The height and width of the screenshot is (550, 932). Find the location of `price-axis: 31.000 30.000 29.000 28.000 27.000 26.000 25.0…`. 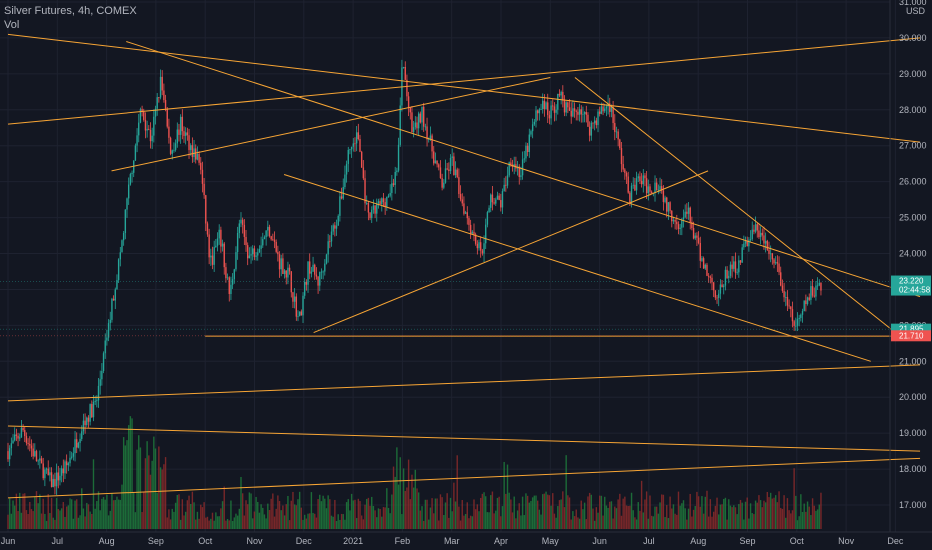

price-axis: 31.000 30.000 29.000 28.000 27.000 26.000 25.0… is located at coordinates (913, 255).